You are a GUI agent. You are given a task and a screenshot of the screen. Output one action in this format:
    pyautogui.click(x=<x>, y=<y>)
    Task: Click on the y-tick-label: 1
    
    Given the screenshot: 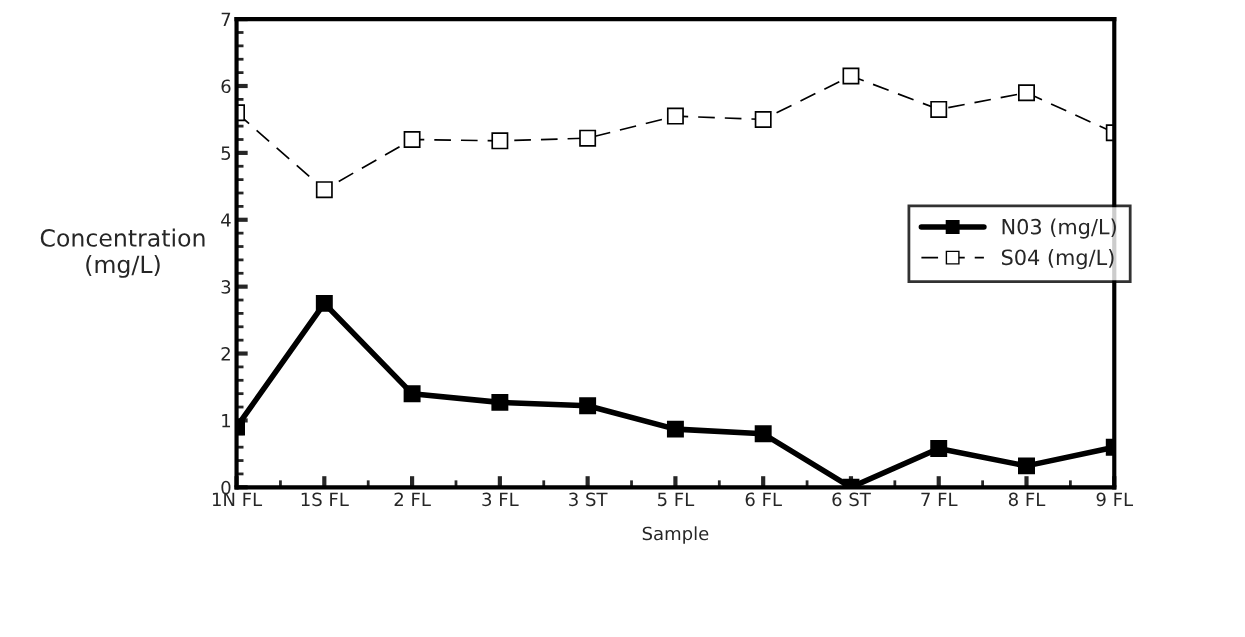 What is the action you would take?
    pyautogui.click(x=226, y=421)
    